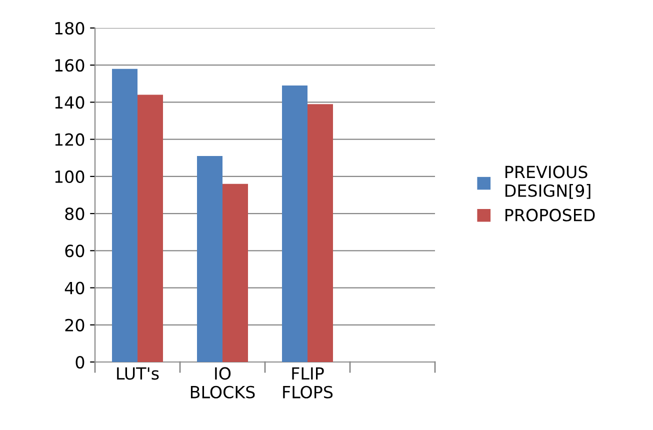 Image resolution: width=653 pixels, height=430 pixels. Describe the element at coordinates (138, 373) in the screenshot. I see `x-tick-label: LUT's` at that location.